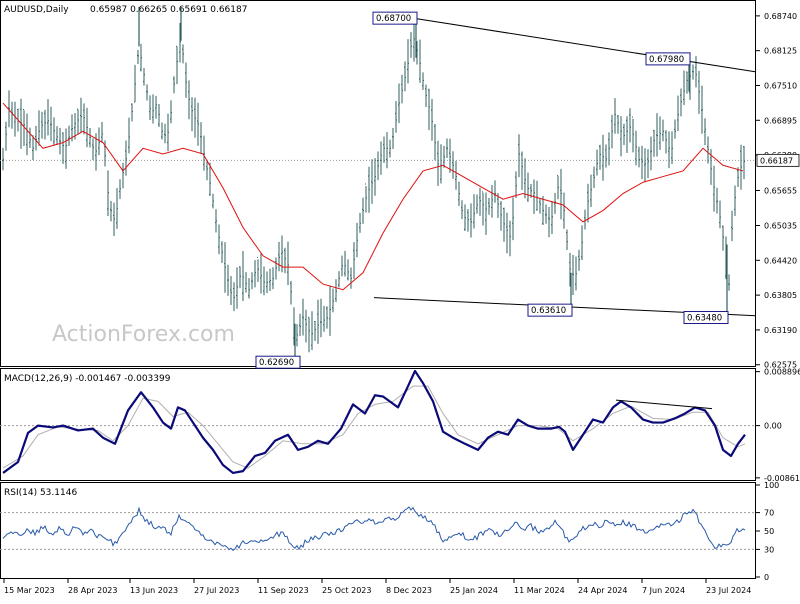  Describe the element at coordinates (664, 404) in the screenshot. I see `macd-trendline` at that location.